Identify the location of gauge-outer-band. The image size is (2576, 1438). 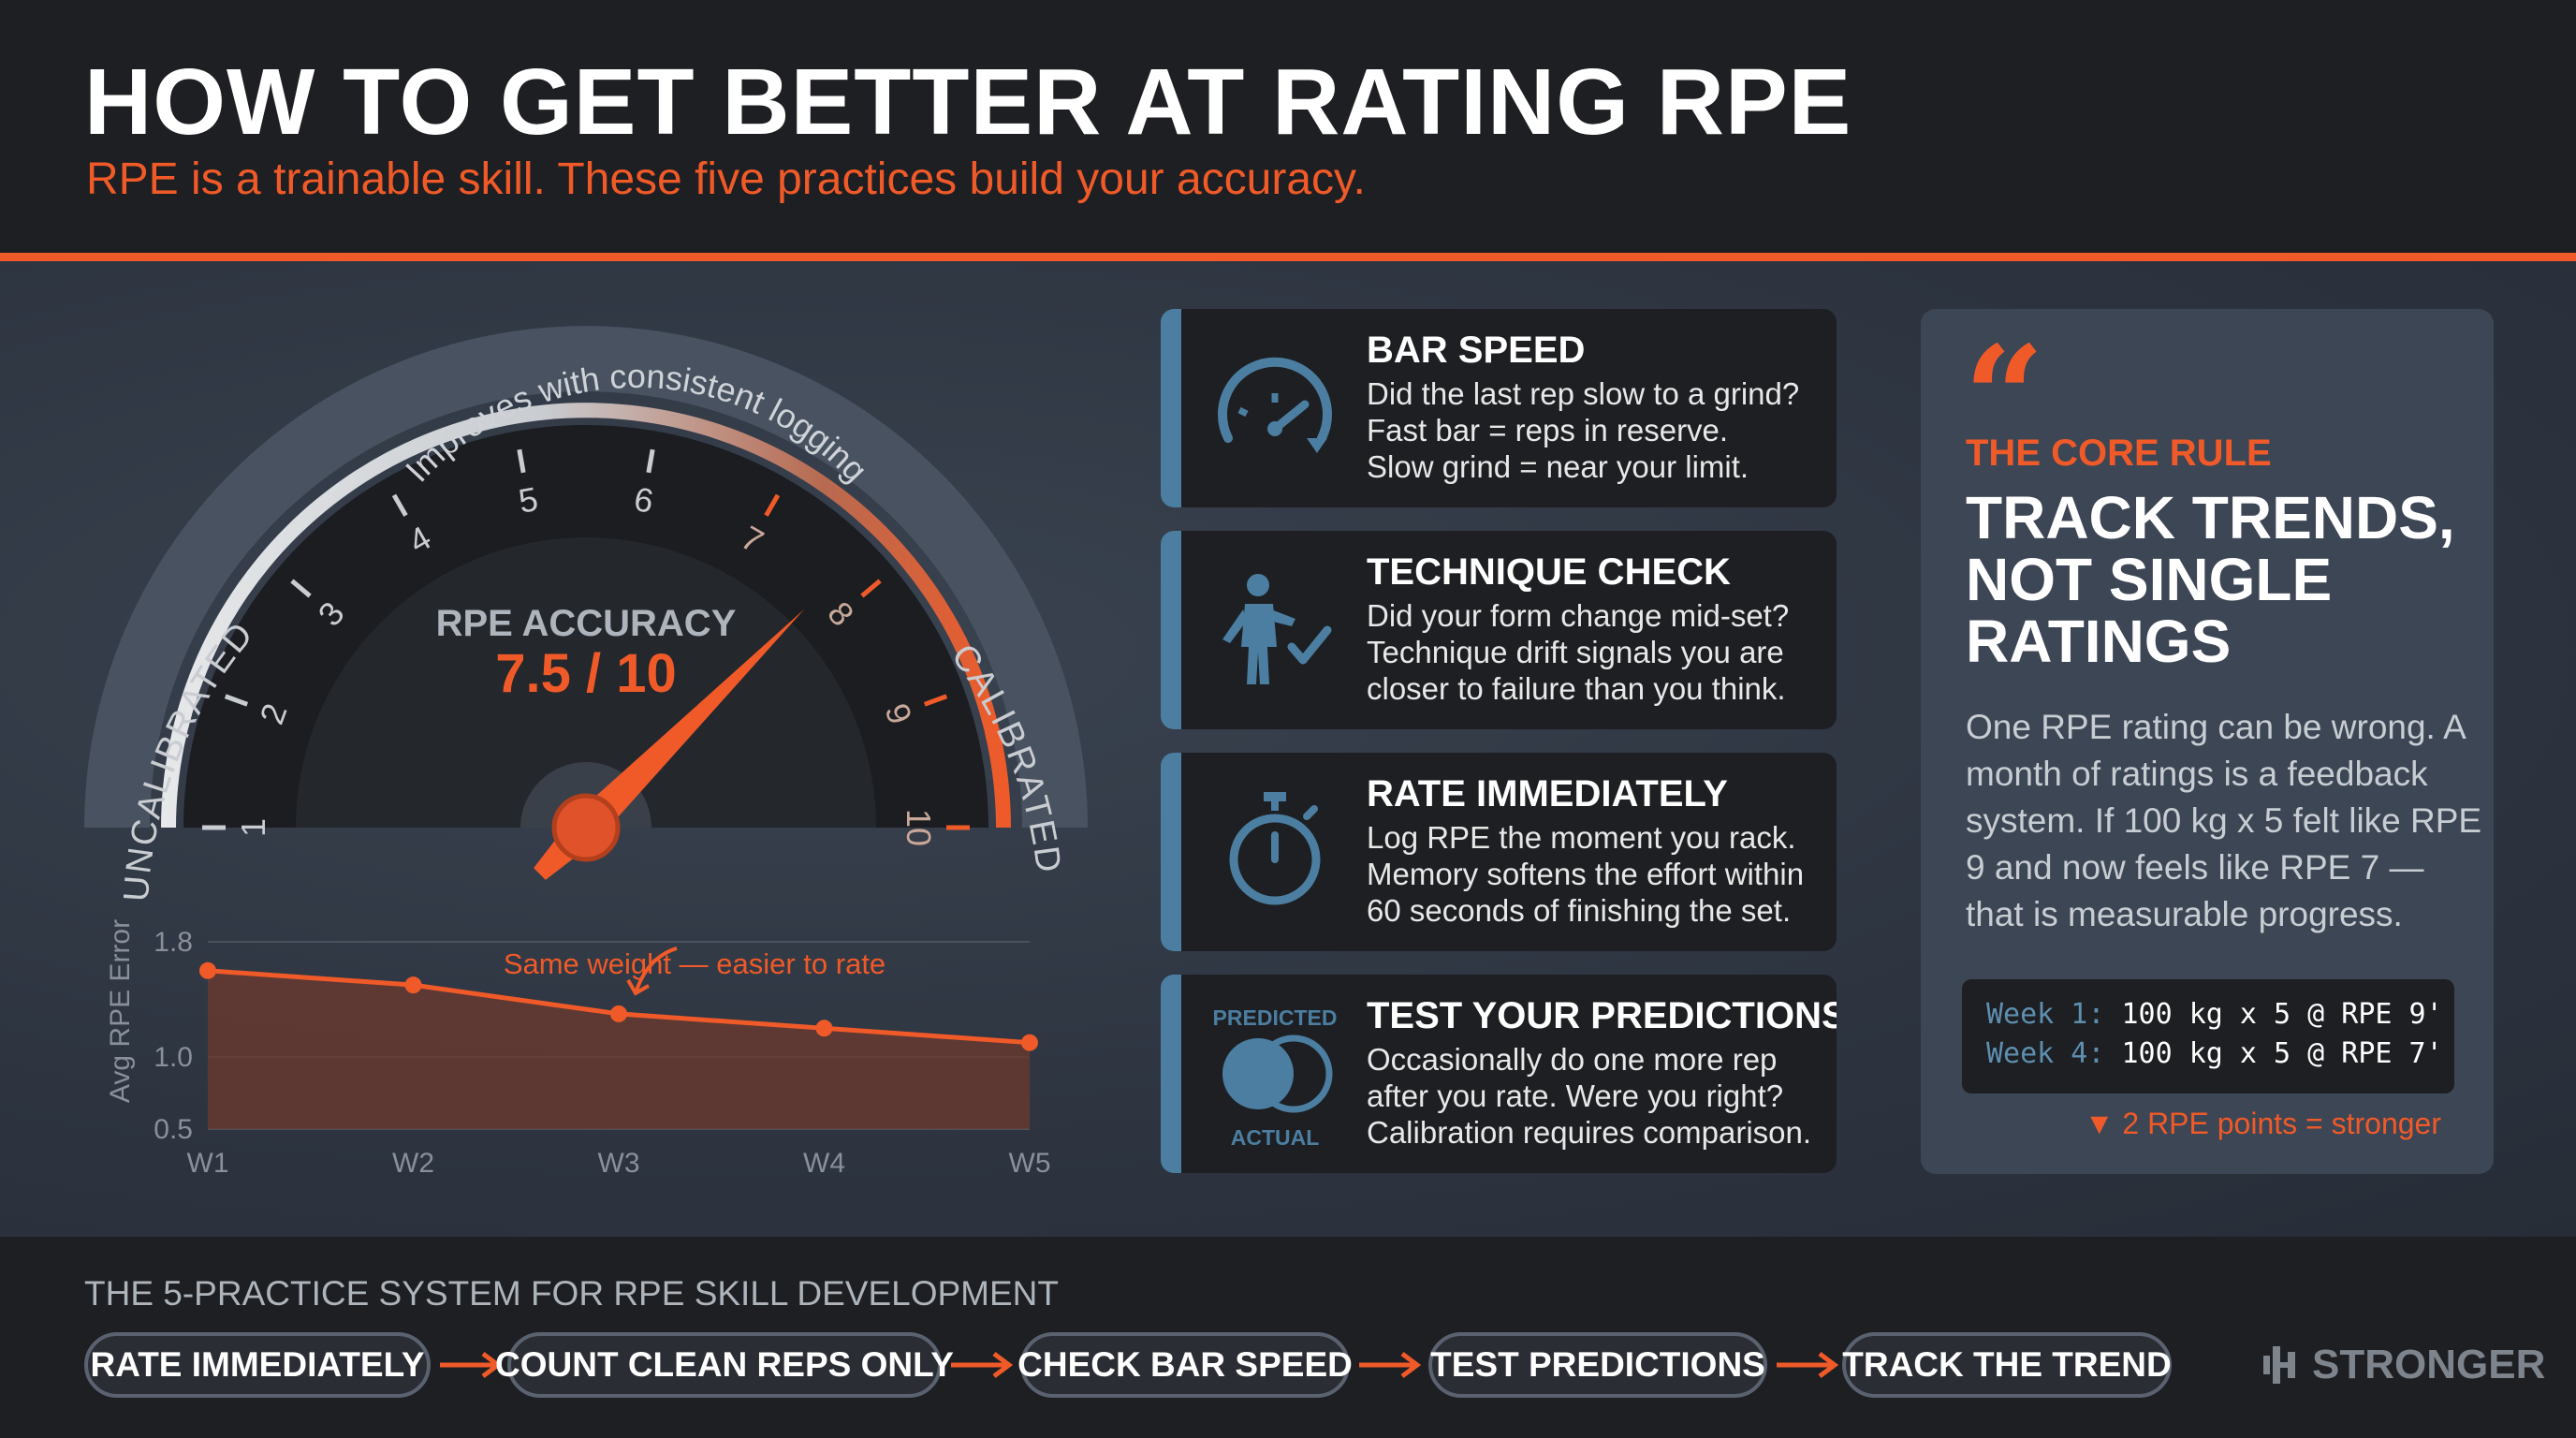
(586, 577).